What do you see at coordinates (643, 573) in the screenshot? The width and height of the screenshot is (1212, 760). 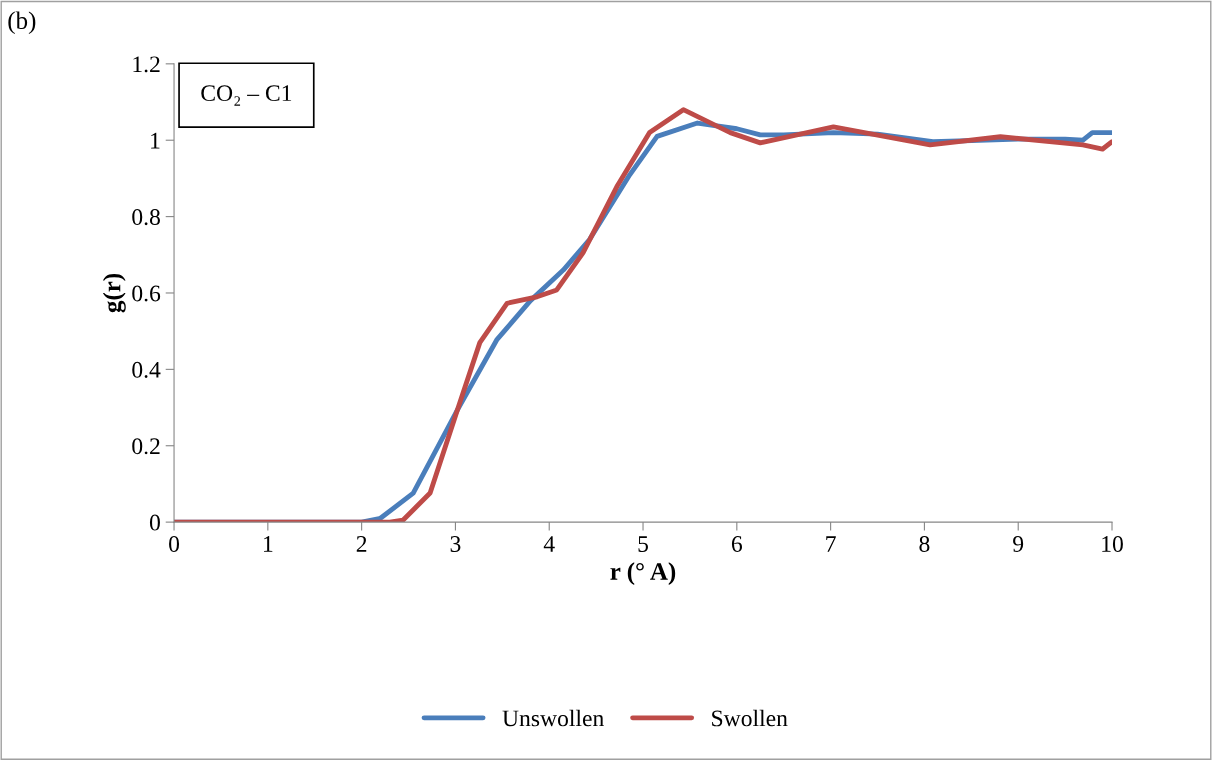 I see `x-axis-title: r (° A)` at bounding box center [643, 573].